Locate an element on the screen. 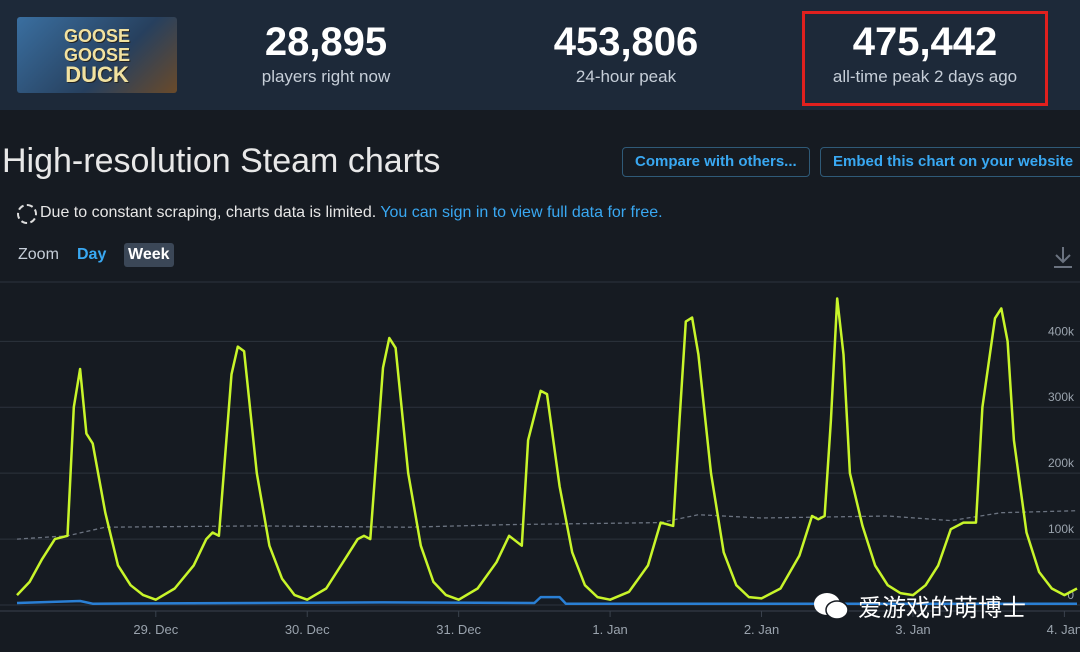 Image resolution: width=1080 pixels, height=652 pixels. x-tick-label: 3. Jan is located at coordinates (912, 629).